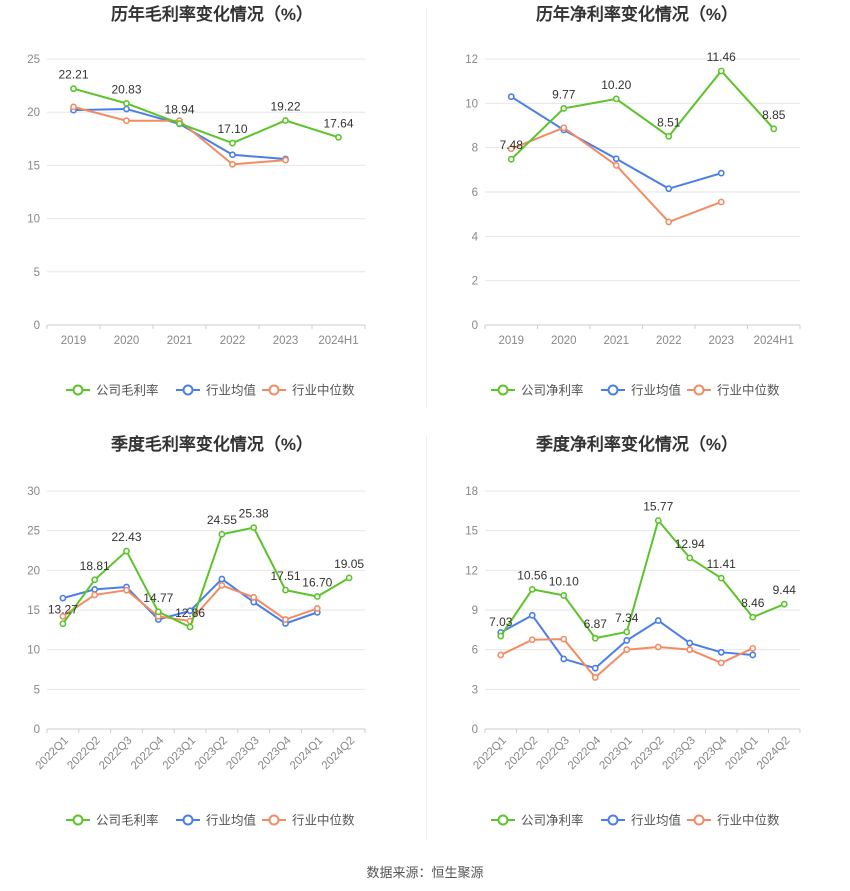  What do you see at coordinates (774, 115) in the screenshot?
I see `data-label: 8.85` at bounding box center [774, 115].